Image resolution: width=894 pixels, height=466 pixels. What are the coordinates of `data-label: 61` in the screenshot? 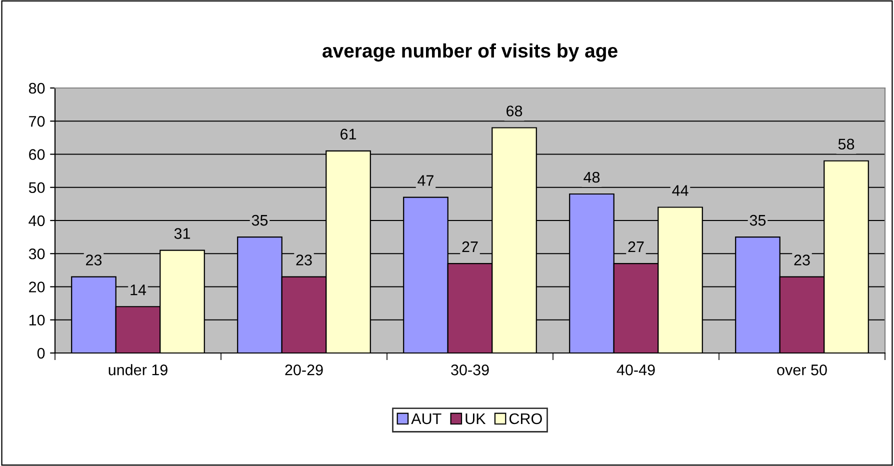 It's located at (348, 134).